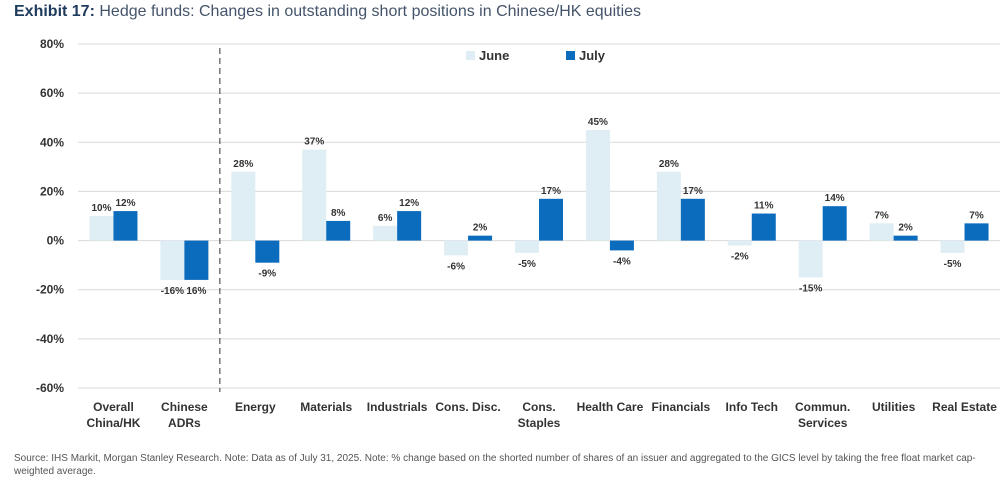  Describe the element at coordinates (184, 407) in the screenshot. I see `category-label: Chinese` at that location.